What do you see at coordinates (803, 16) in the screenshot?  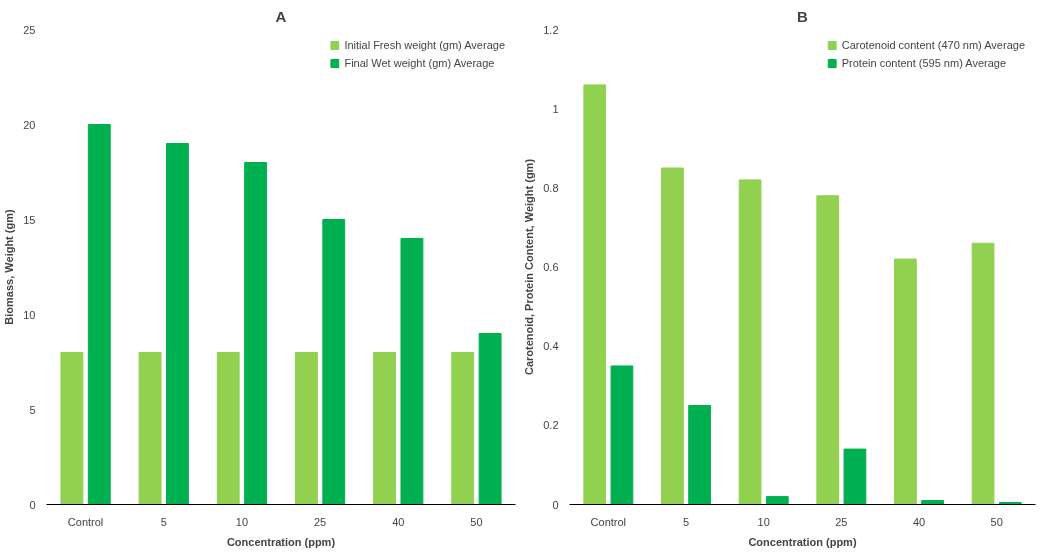 I see `chart-title: B` at bounding box center [803, 16].